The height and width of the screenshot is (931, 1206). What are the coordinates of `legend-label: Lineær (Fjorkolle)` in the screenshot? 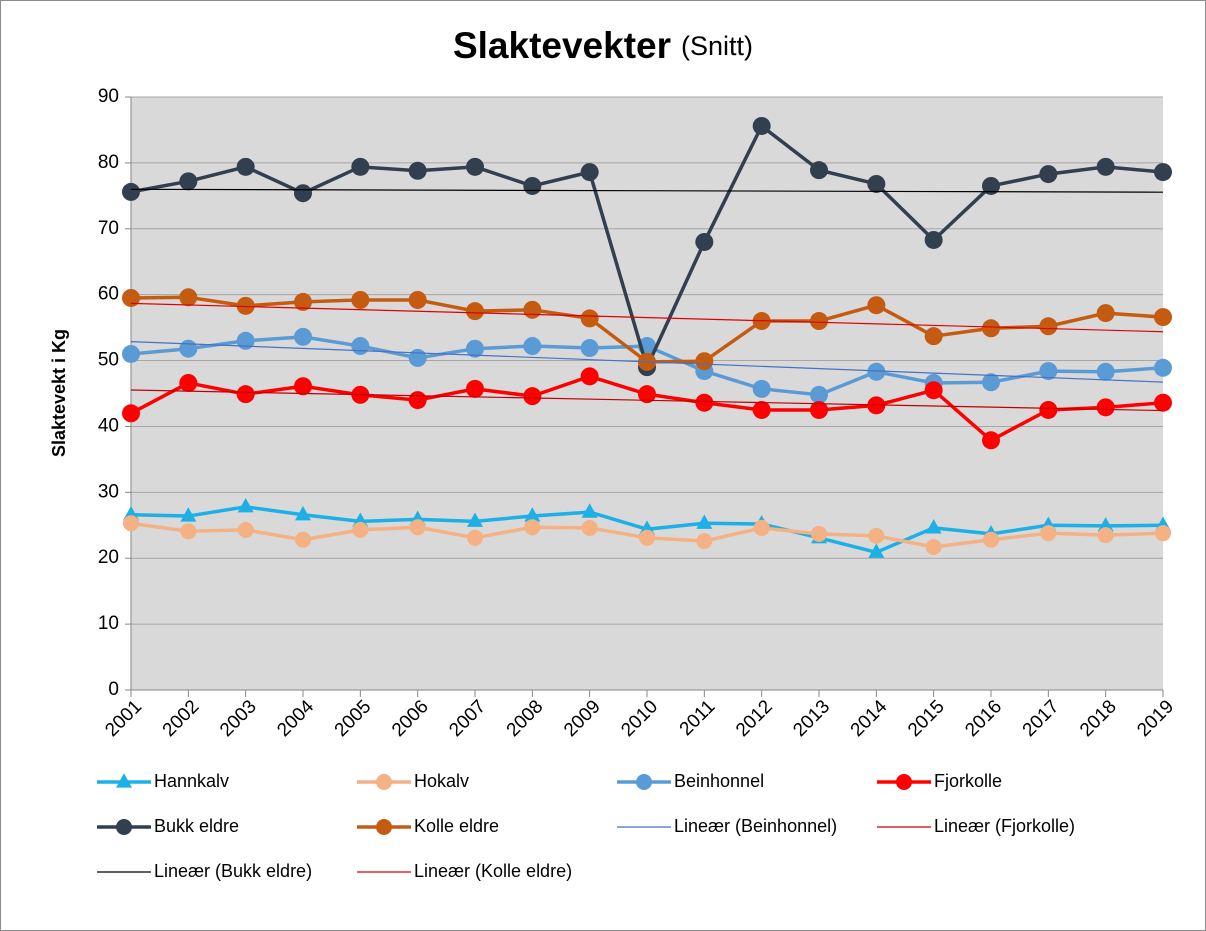 It's located at (1004, 826).